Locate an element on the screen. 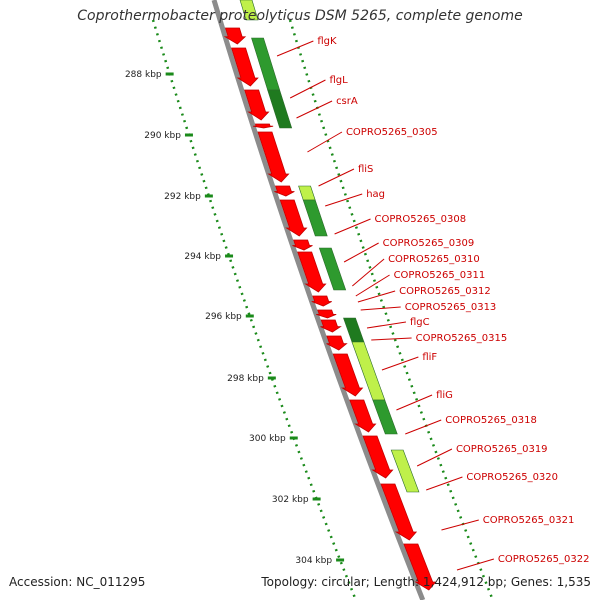  gene-label: flgL is located at coordinates (338, 80).